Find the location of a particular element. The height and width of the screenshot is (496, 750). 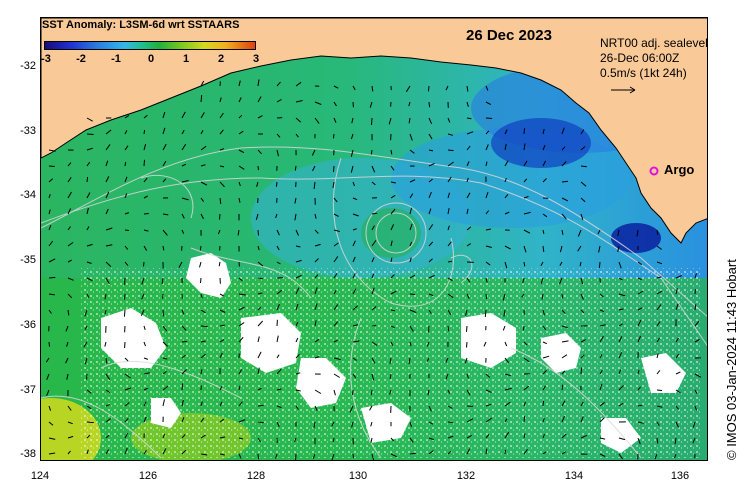

legend-arrowhead is located at coordinates (632, 90).